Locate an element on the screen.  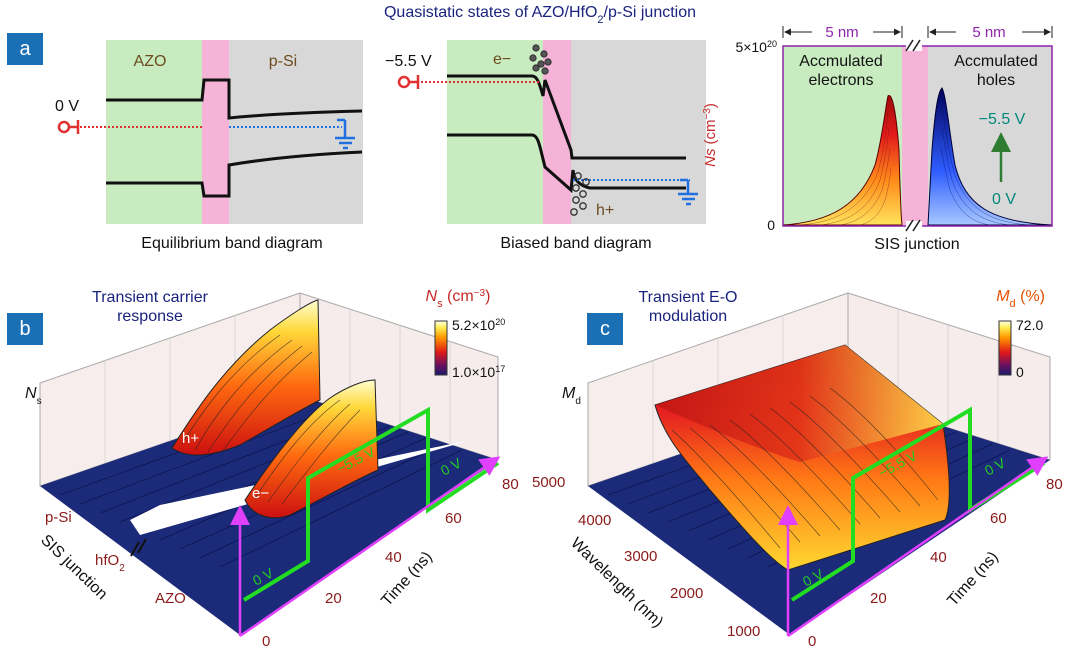
width-indicator-left is located at coordinates (842, 32).